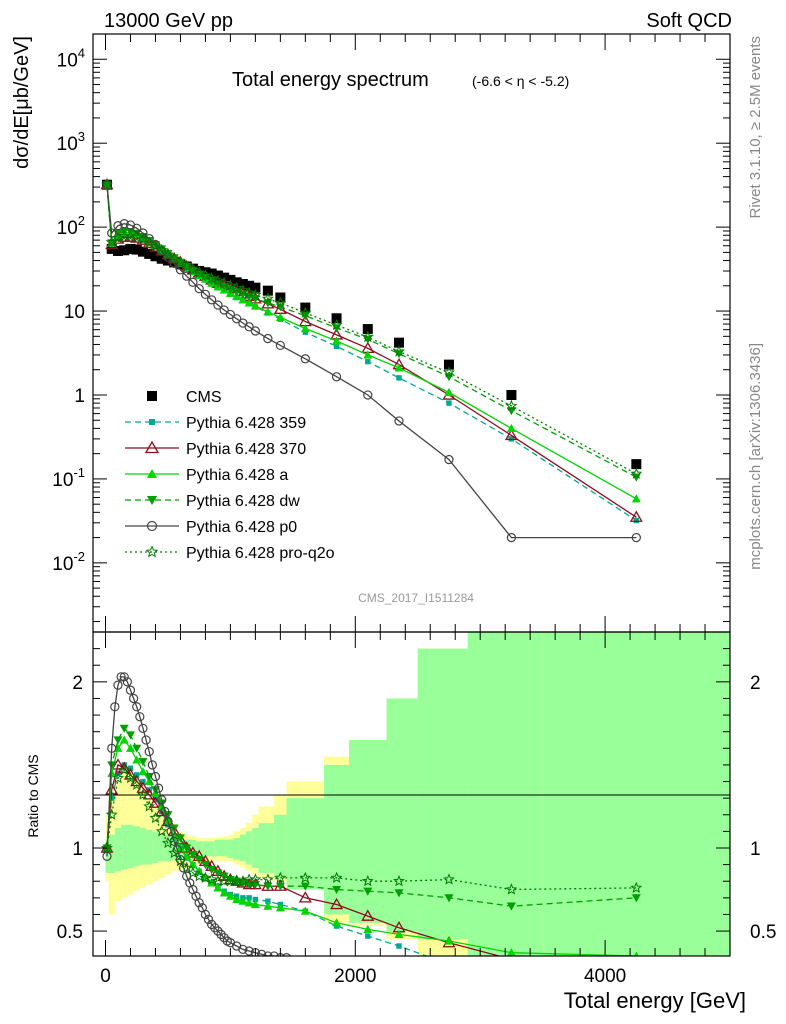 The width and height of the screenshot is (786, 1024). I want to click on side-label-top: Rivet 3.1.10, ≥ 2.5M events, so click(755, 127).